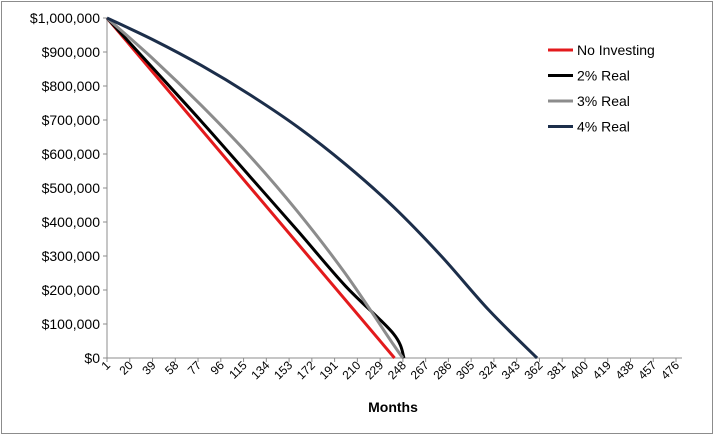 This screenshot has width=716, height=437. I want to click on x-tick-label: 286, so click(442, 370).